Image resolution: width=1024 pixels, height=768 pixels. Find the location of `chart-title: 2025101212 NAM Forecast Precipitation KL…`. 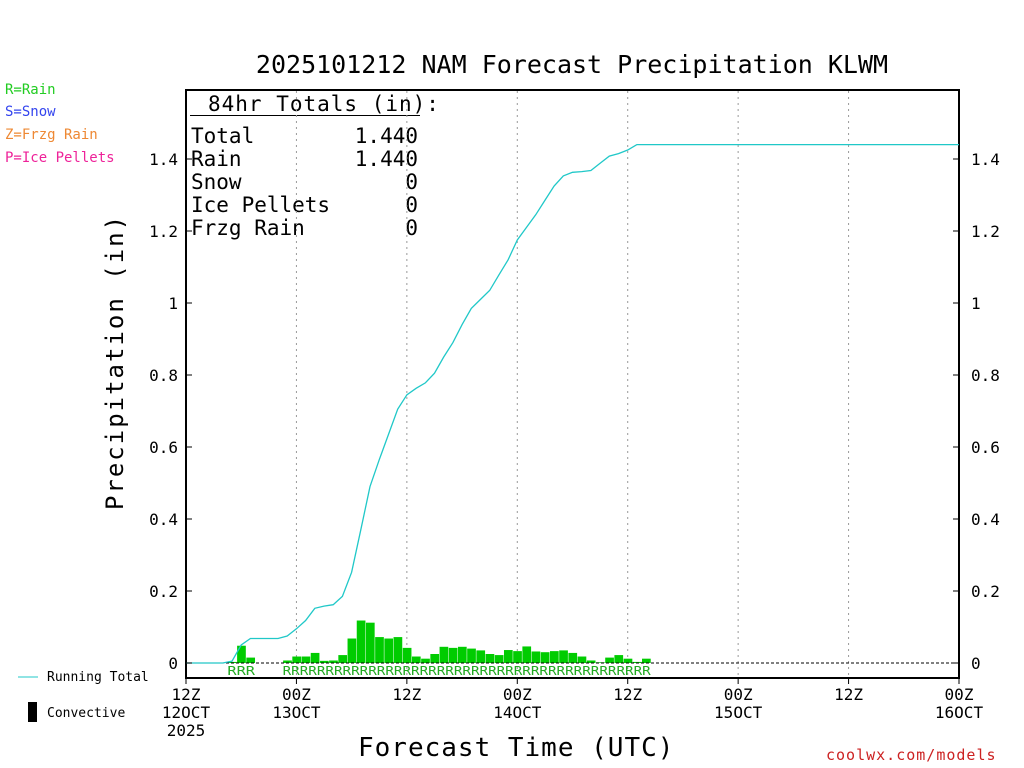

chart-title: 2025101212 NAM Forecast Precipitation KL… is located at coordinates (572, 64).